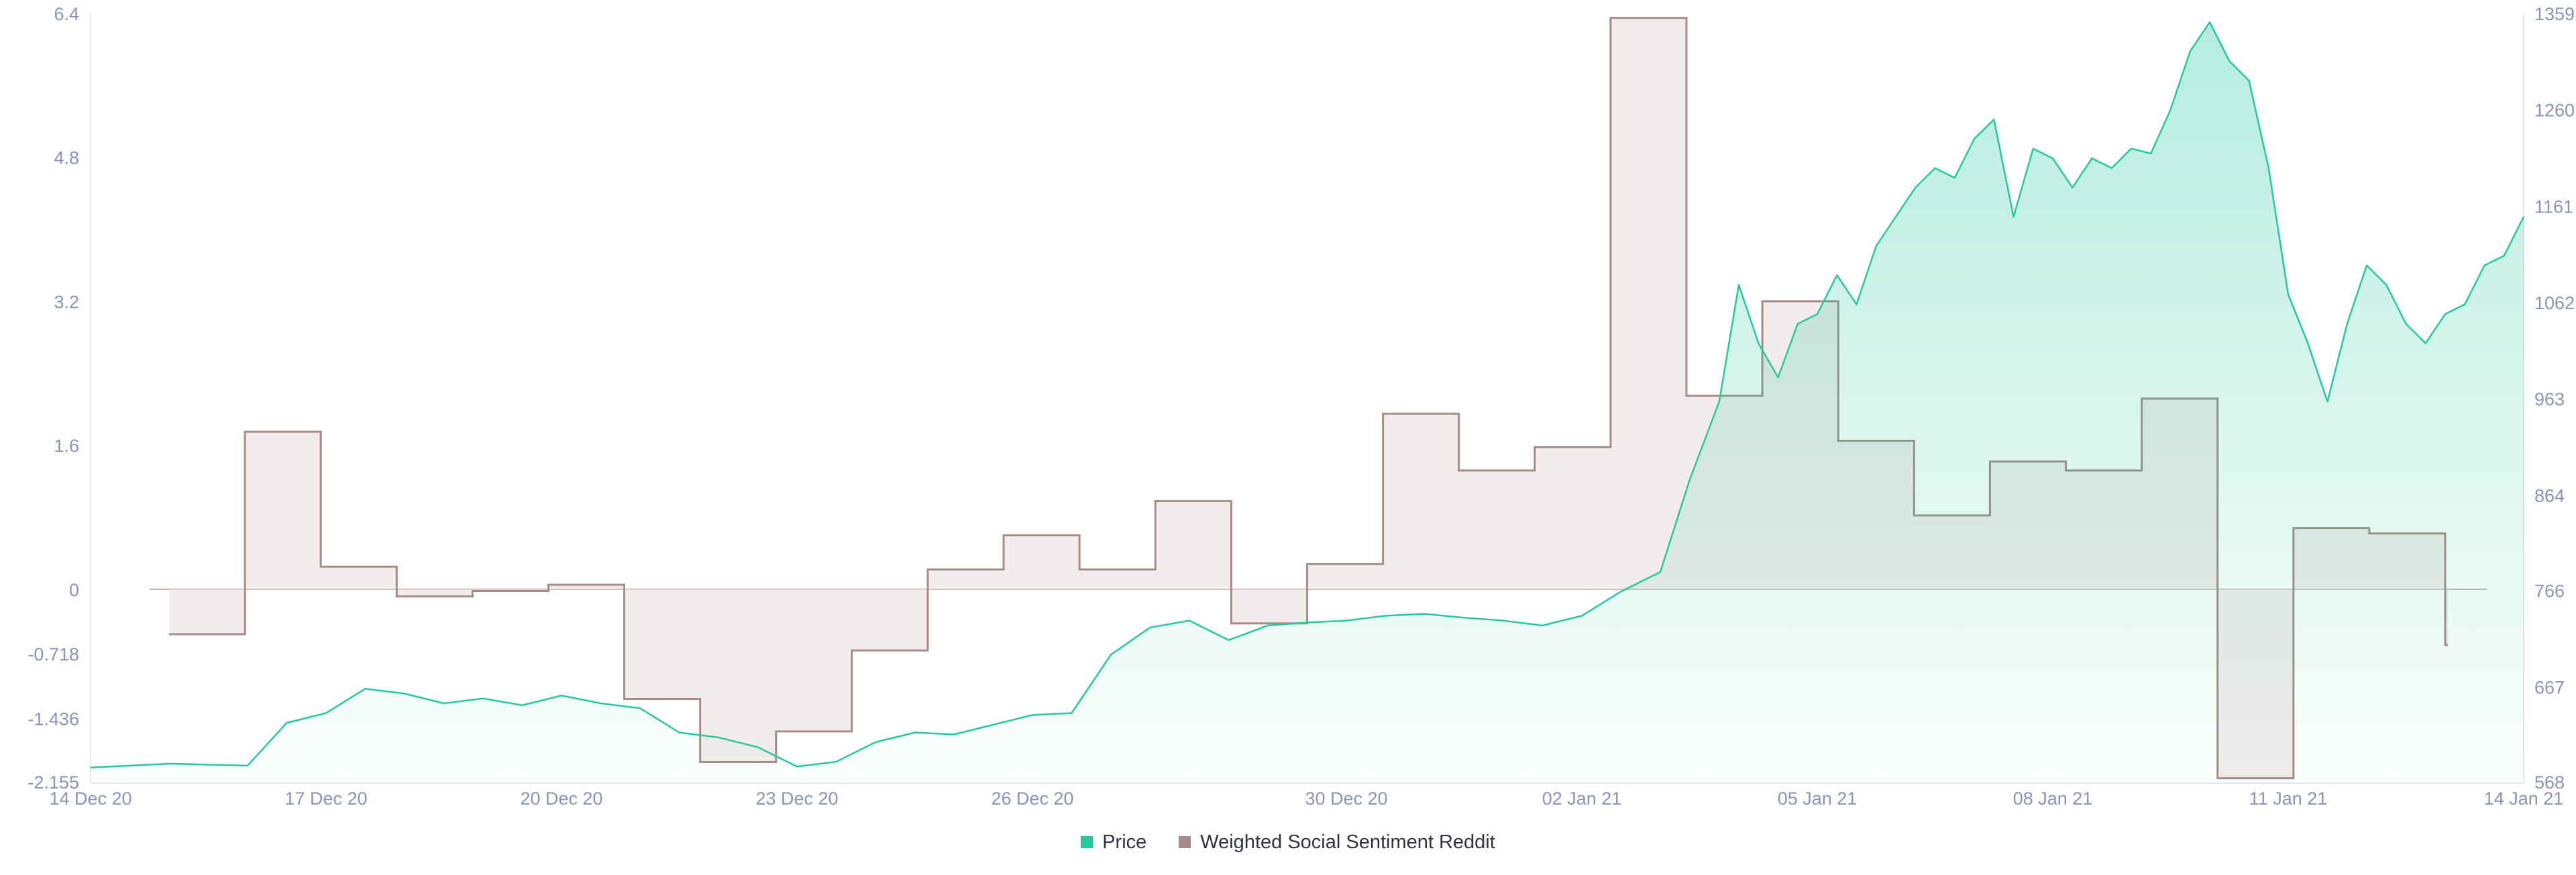 This screenshot has width=2576, height=875. I want to click on y-left-tick-label: -2.155, so click(53, 782).